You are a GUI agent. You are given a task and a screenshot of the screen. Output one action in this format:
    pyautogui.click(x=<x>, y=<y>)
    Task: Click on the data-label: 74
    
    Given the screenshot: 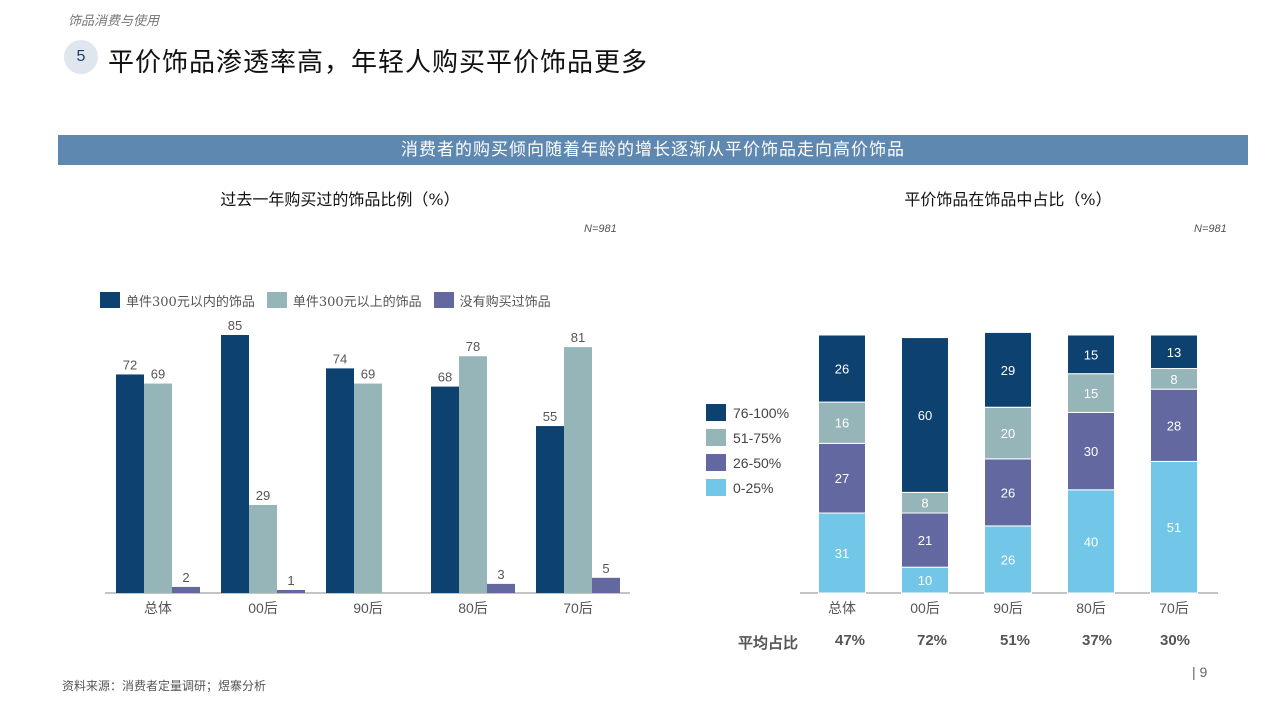 What is the action you would take?
    pyautogui.click(x=340, y=358)
    